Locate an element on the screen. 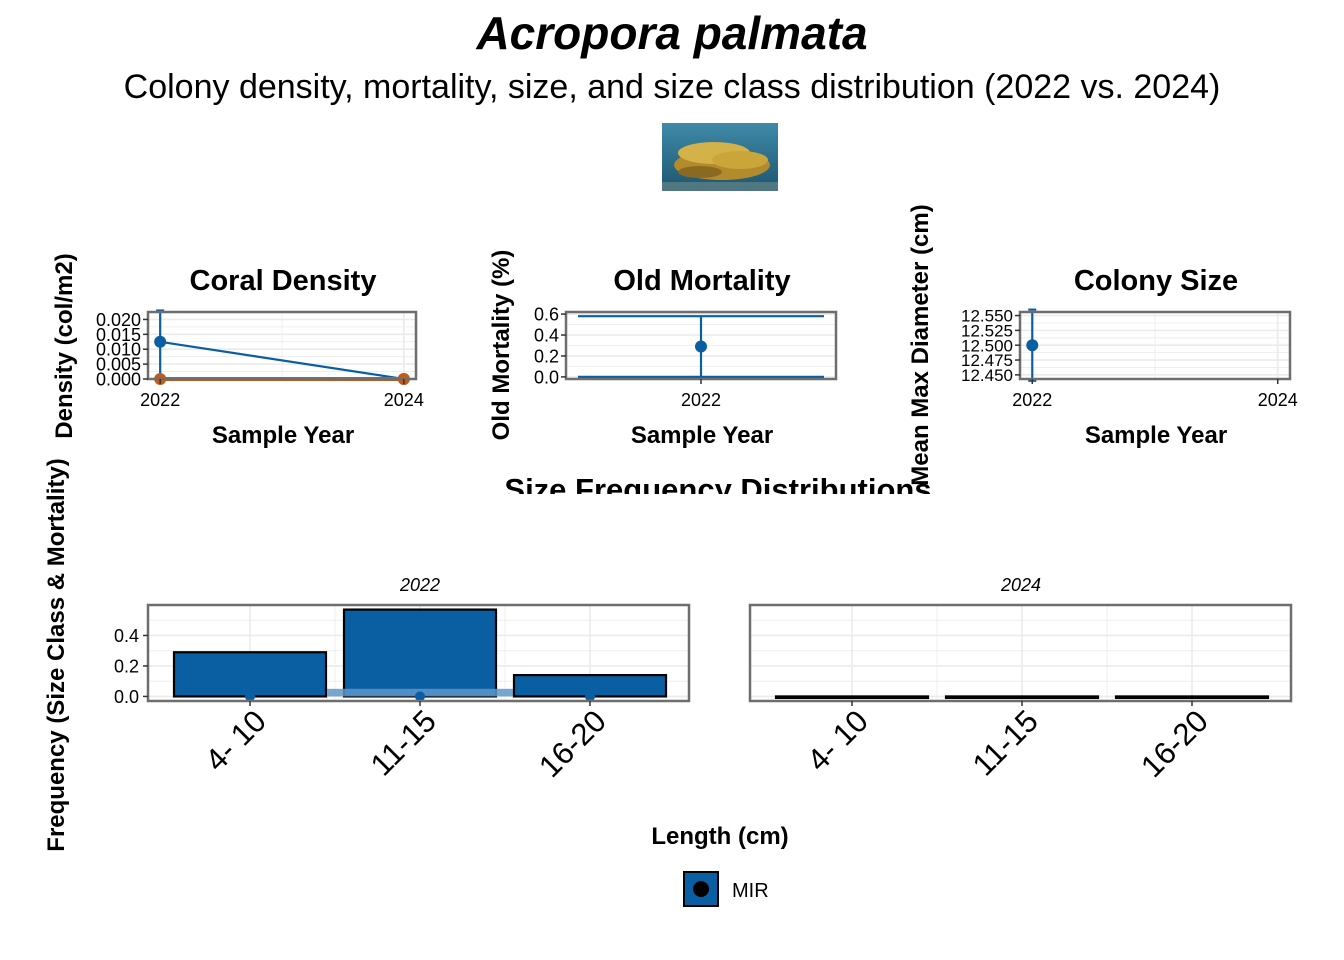 The height and width of the screenshot is (960, 1344). size-frequency-x-title: Length (cm) is located at coordinates (719, 836).